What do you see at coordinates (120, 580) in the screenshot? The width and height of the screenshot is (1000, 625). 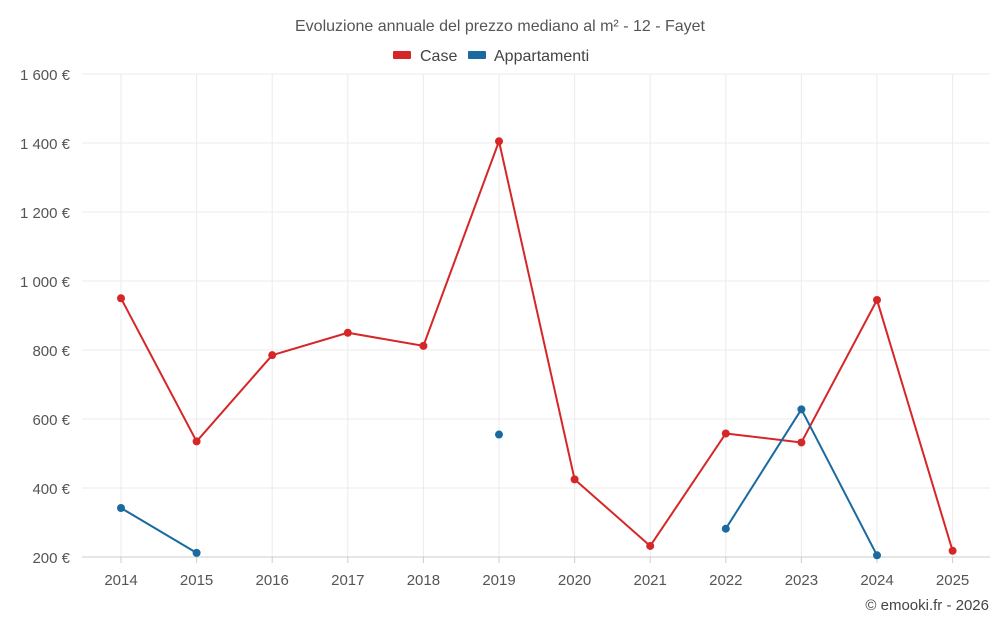 I see `x-tick-label: 2014` at bounding box center [120, 580].